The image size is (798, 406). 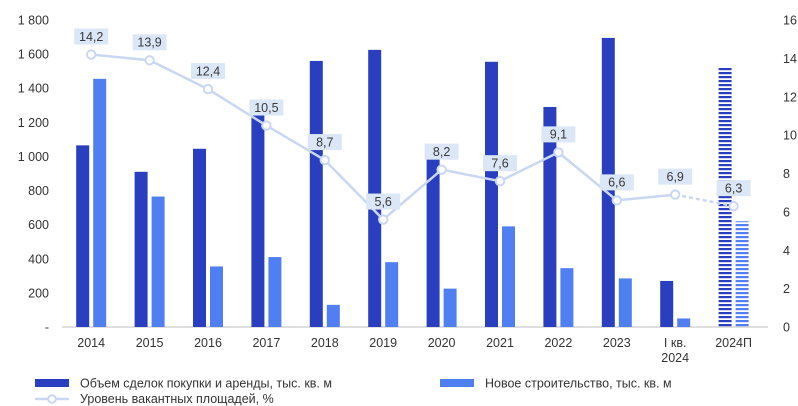 What do you see at coordinates (266, 343) in the screenshot?
I see `x-tick-label: 2017` at bounding box center [266, 343].